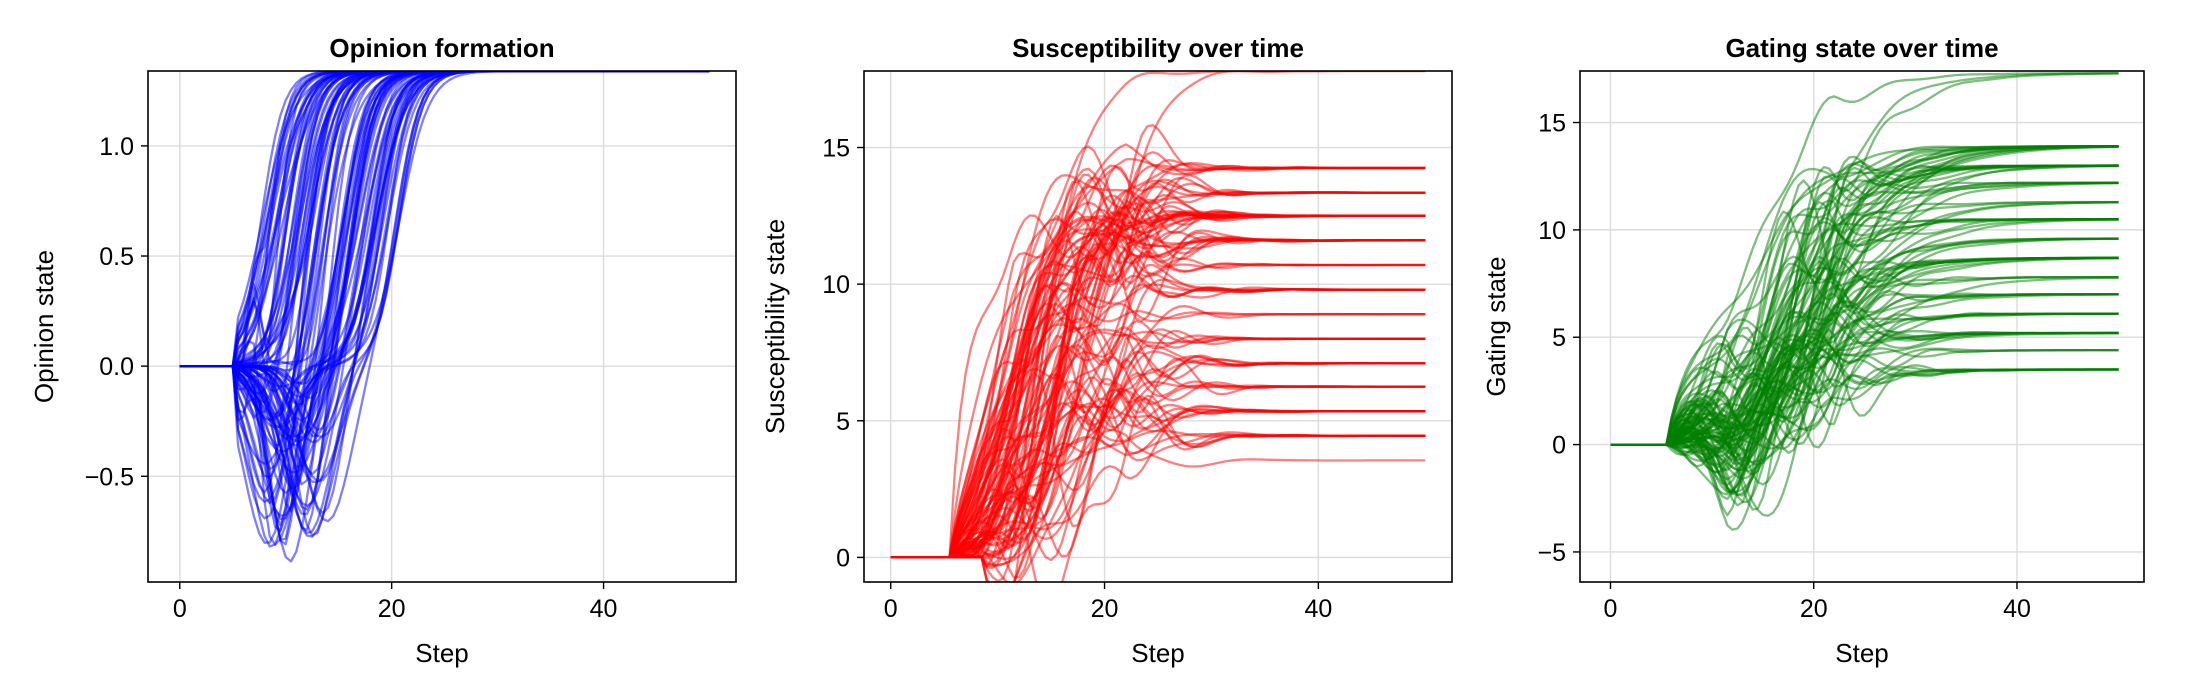  What do you see at coordinates (44, 326) in the screenshot?
I see `opinion-y-axis-label: Opinion state` at bounding box center [44, 326].